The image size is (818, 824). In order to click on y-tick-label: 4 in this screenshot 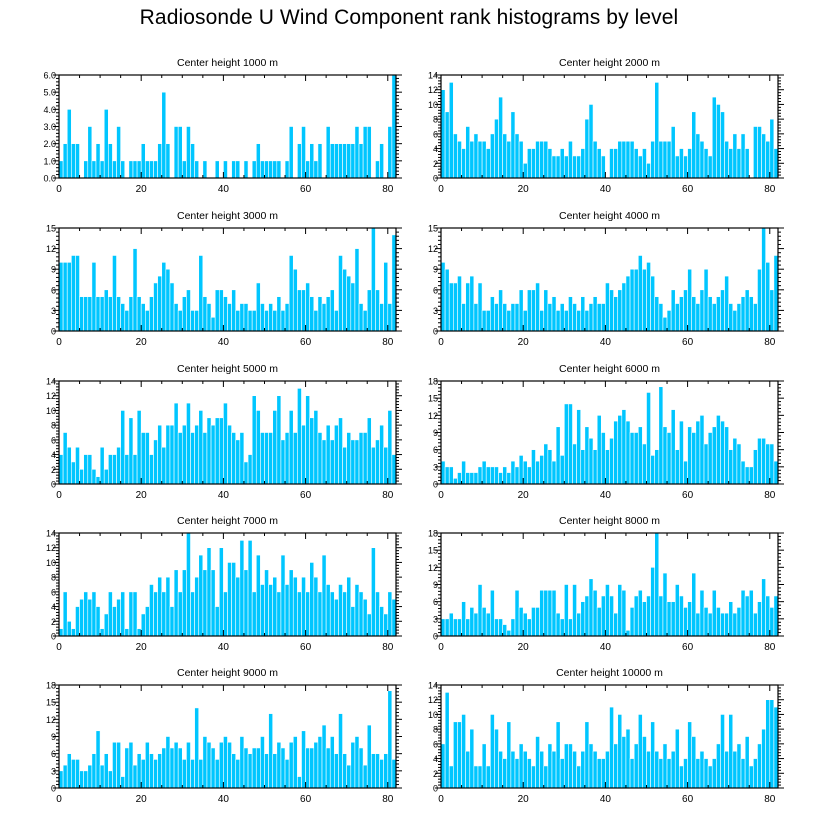, I will do `click(53, 607)`.